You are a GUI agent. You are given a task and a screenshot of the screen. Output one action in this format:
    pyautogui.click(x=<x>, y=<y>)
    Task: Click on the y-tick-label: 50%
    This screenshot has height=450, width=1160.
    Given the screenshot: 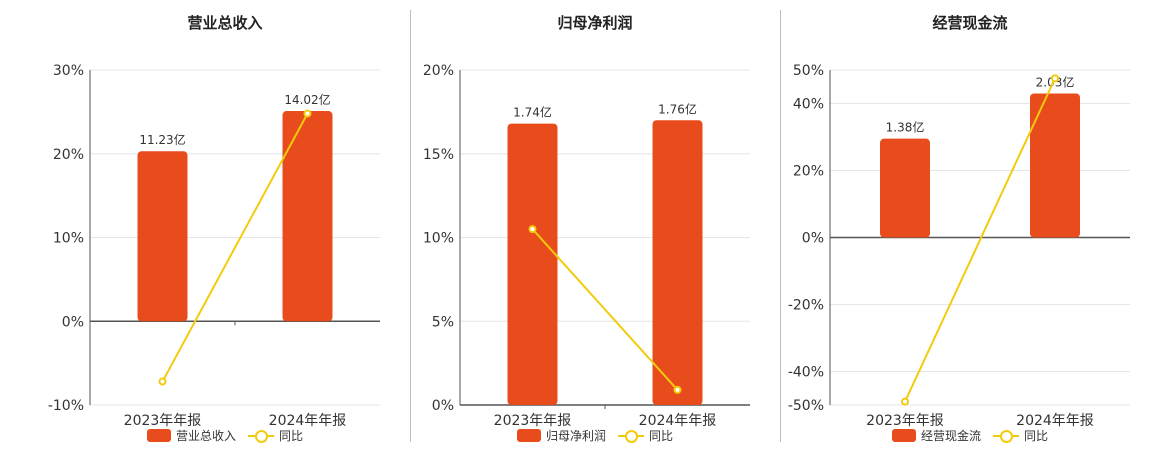 What is the action you would take?
    pyautogui.click(x=808, y=71)
    